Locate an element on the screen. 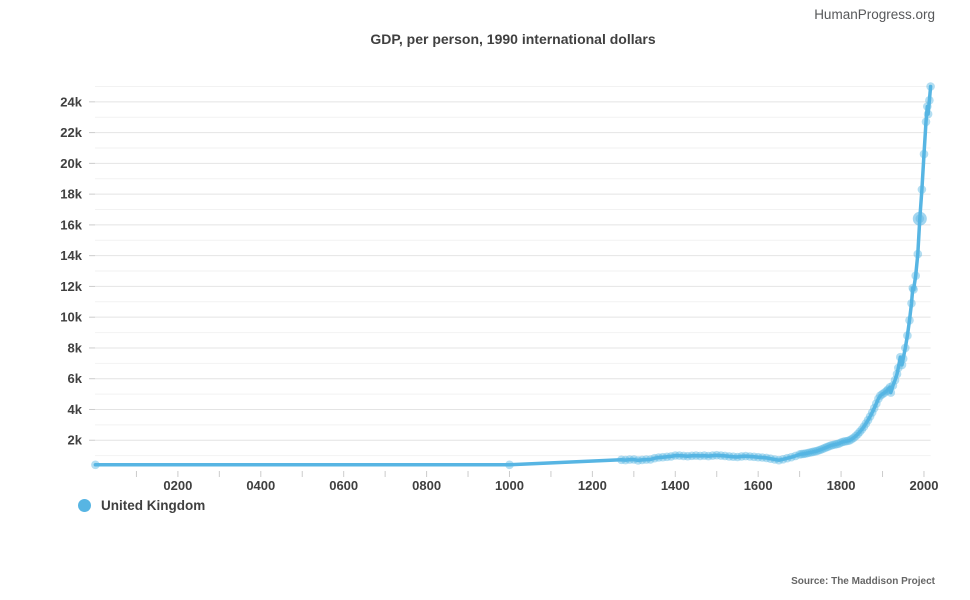  legend-item-united-kingdom: United Kingdom is located at coordinates (141, 505).